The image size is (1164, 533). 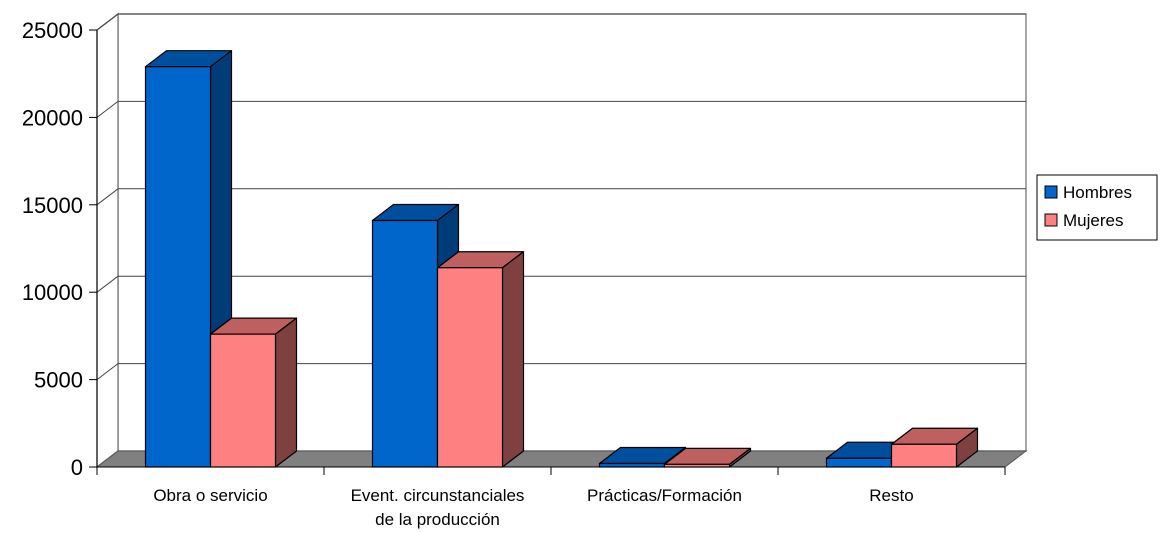 What do you see at coordinates (438, 507) in the screenshot?
I see `x-category-label: Event. circunstanciales de la producción` at bounding box center [438, 507].